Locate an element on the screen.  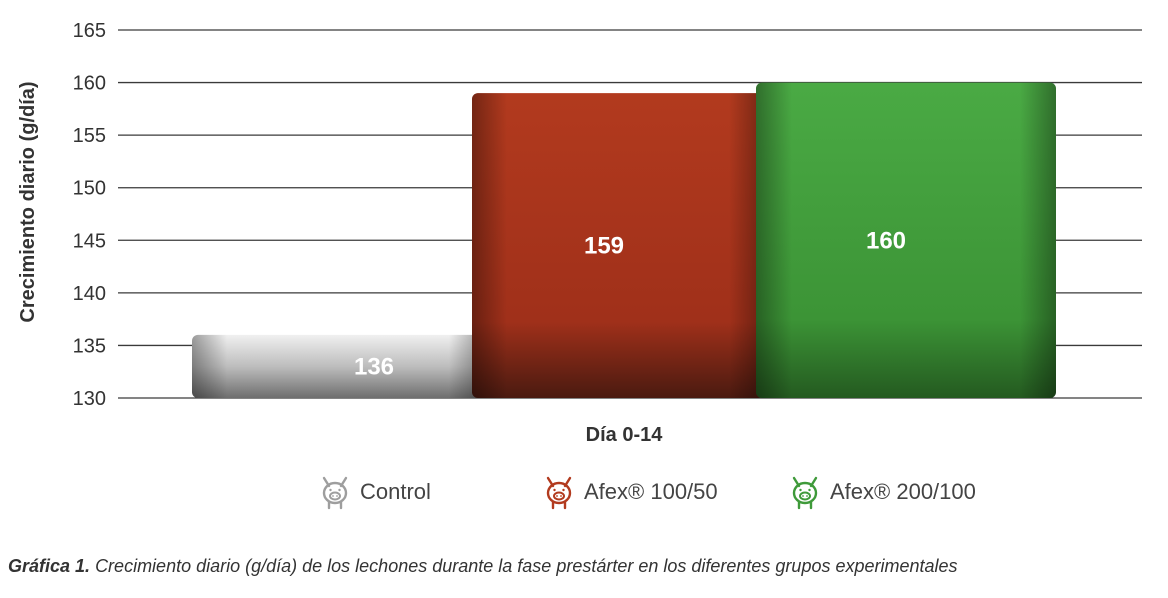
x-axis-label: Día 0-14 is located at coordinates (625, 435).